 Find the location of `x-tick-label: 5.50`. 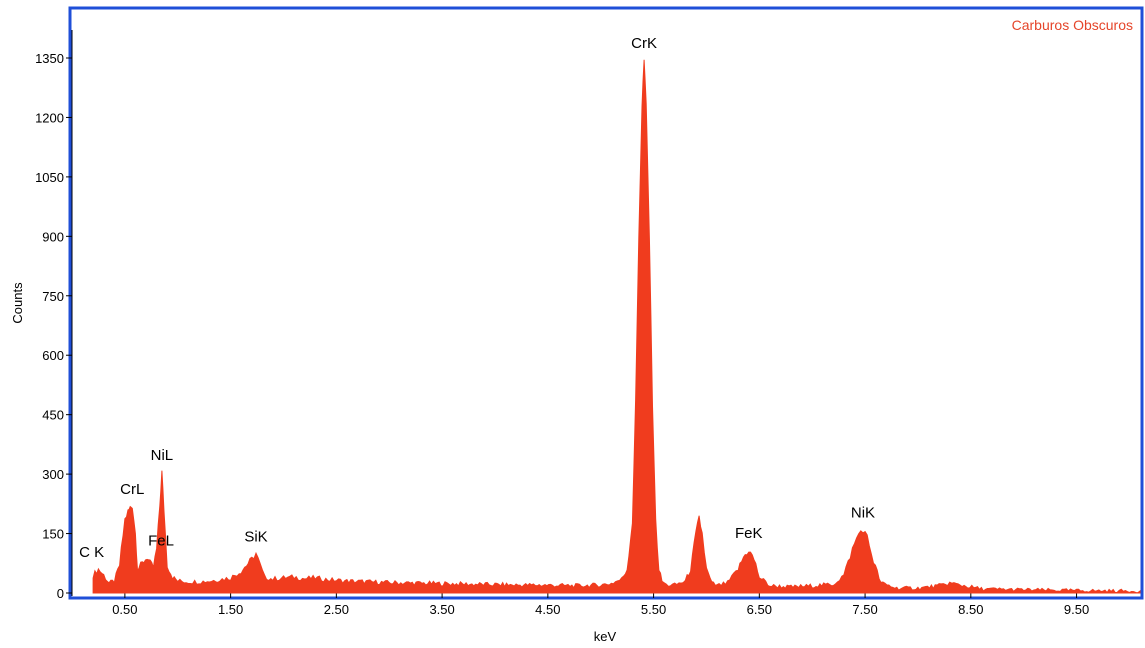

x-tick-label: 5.50 is located at coordinates (653, 609).